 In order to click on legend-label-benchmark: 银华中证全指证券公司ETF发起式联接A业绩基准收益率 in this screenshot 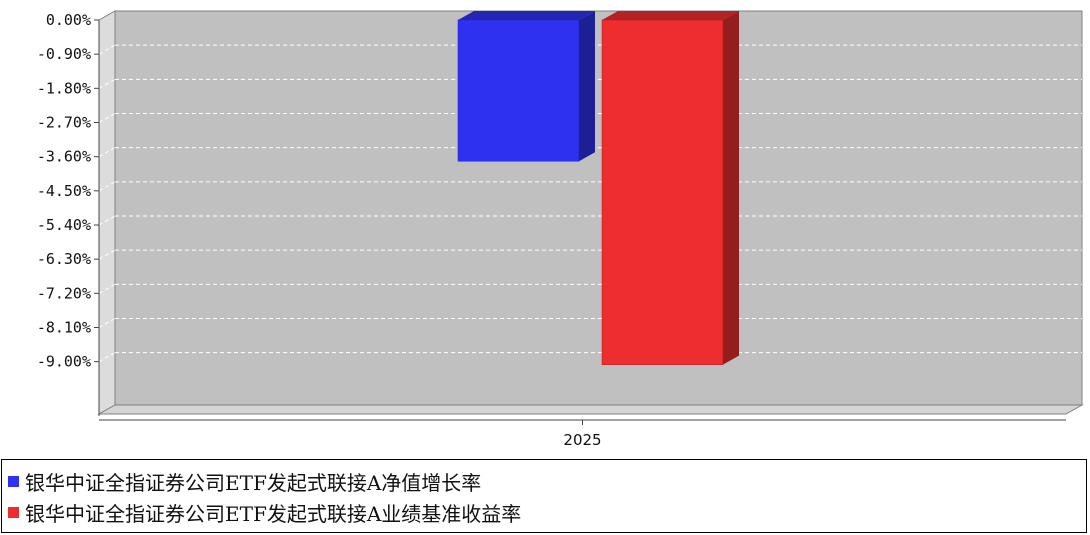, I will do `click(273, 513)`.